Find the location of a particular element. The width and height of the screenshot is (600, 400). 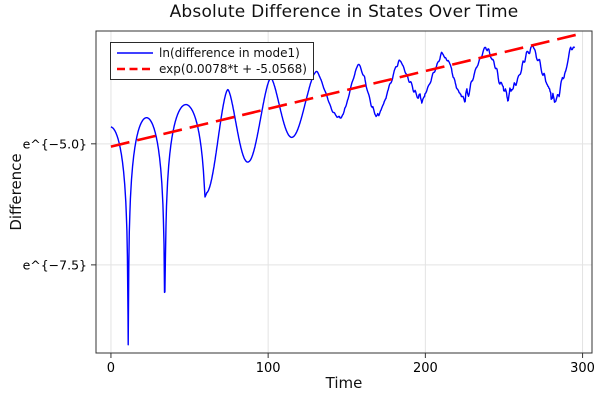

chart-title: Absolute Difference in States Over Time is located at coordinates (344, 12).